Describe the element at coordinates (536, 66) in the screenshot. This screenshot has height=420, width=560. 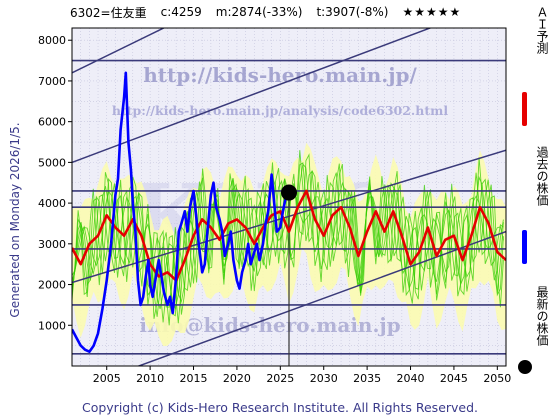
I see `legend-forecast: ＡＩ予測` at that location.